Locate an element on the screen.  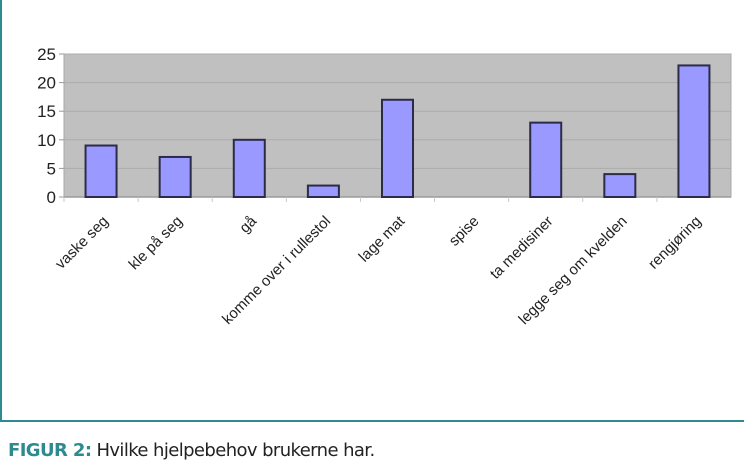
x-category-label: vaske seg is located at coordinates (82, 243).